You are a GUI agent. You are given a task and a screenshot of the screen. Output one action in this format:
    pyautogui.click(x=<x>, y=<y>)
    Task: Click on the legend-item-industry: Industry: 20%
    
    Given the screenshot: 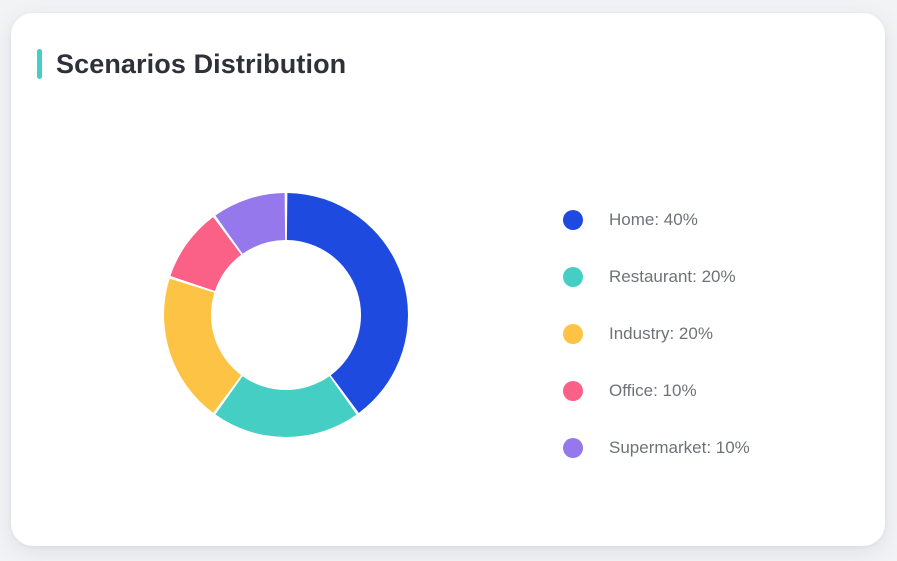 What is the action you would take?
    pyautogui.click(x=713, y=333)
    